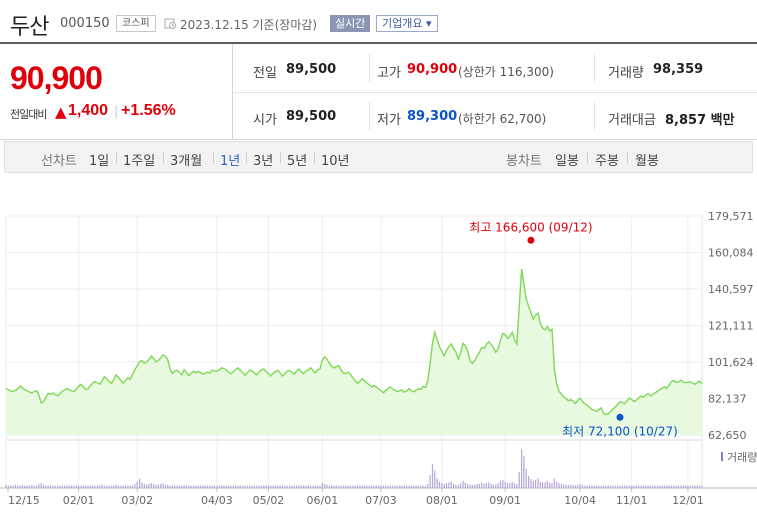 The image size is (757, 526). I want to click on candle-weekly: 주봉, so click(607, 161).